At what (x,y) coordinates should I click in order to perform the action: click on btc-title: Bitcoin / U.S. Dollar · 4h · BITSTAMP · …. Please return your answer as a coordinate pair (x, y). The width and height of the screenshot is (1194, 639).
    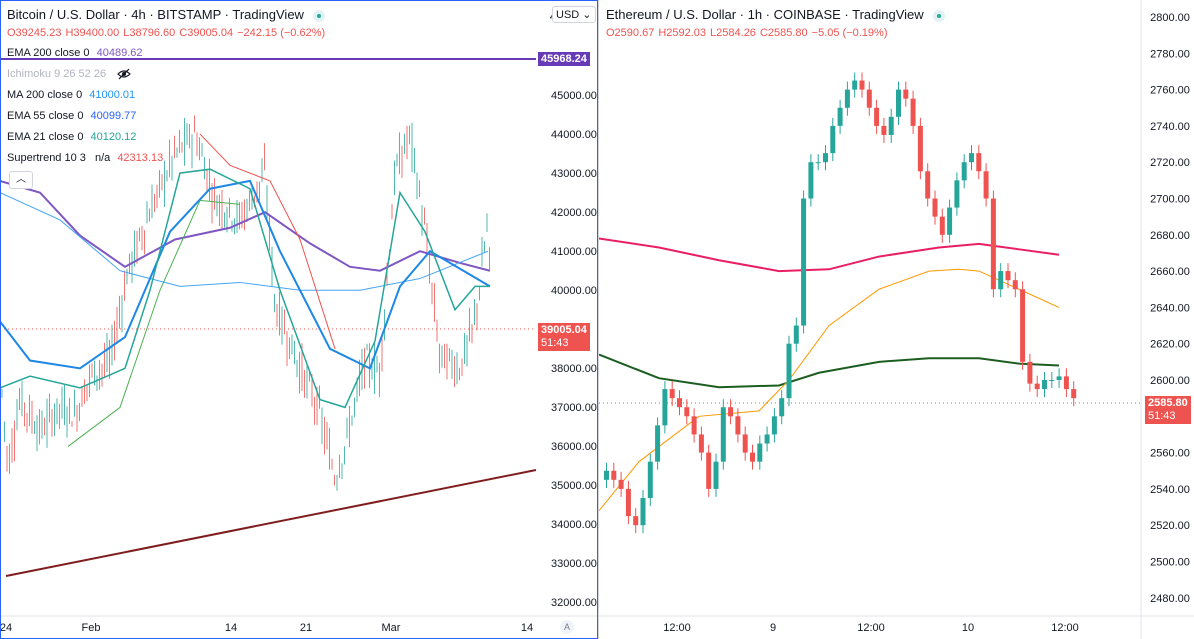
    Looking at the image, I should click on (155, 14).